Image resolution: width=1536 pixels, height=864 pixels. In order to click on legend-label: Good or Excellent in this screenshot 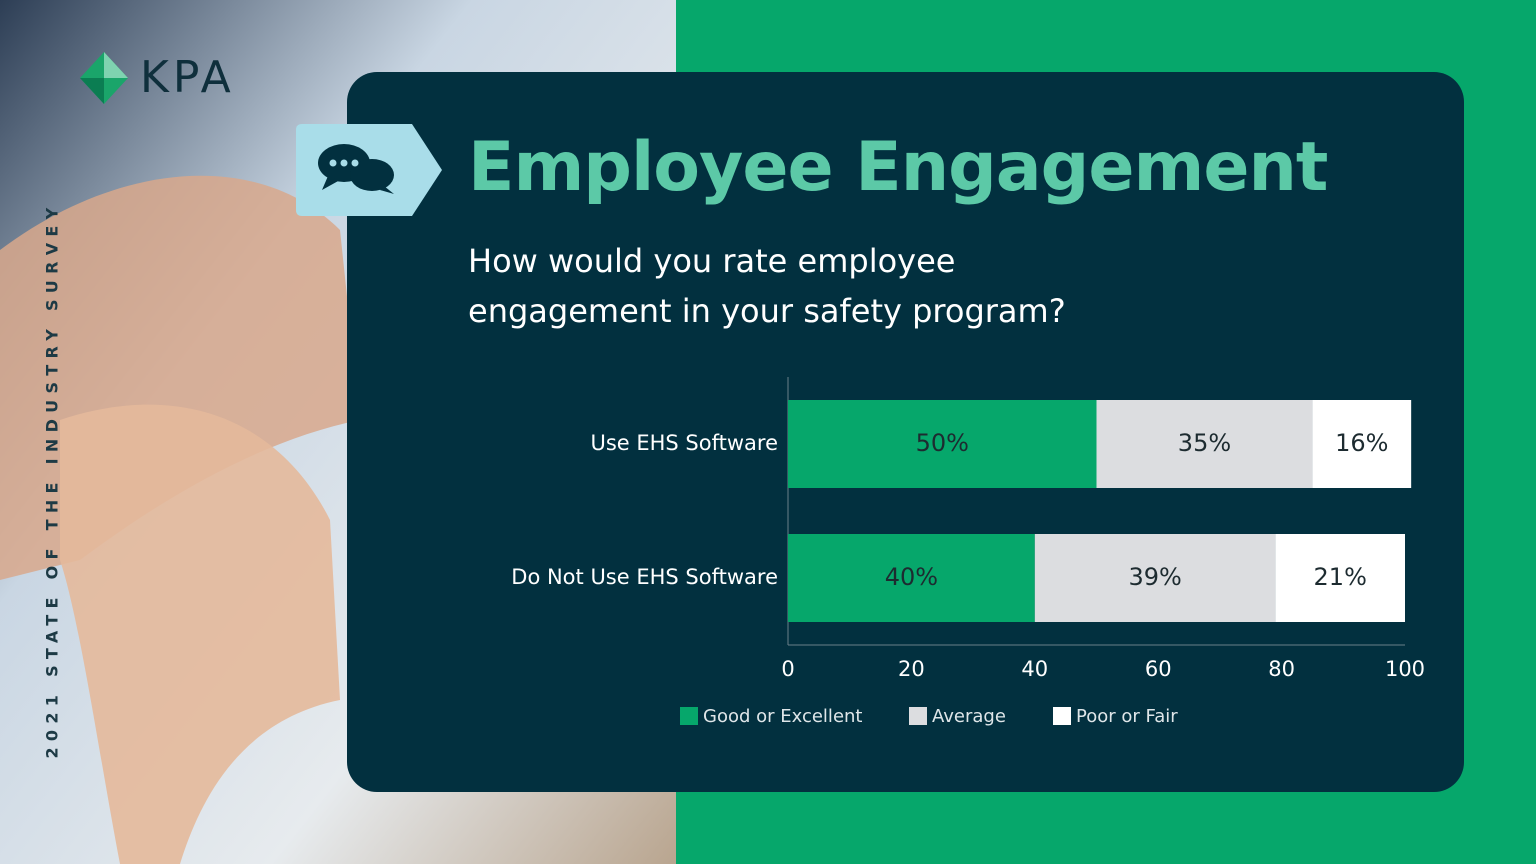, I will do `click(782, 716)`.